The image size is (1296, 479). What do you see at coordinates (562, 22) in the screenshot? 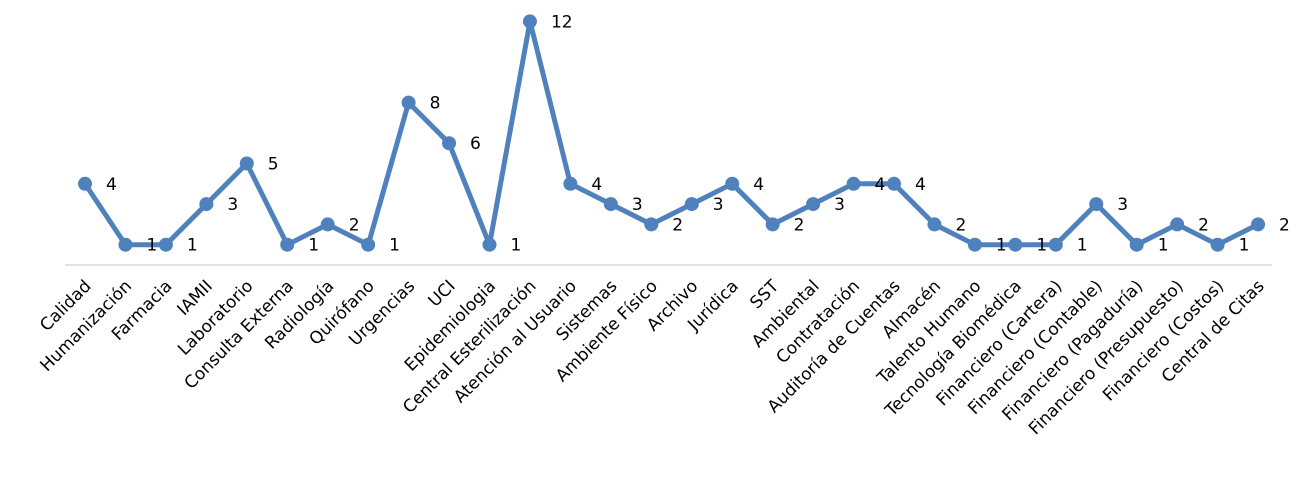
I see `data-label: 12` at bounding box center [562, 22].